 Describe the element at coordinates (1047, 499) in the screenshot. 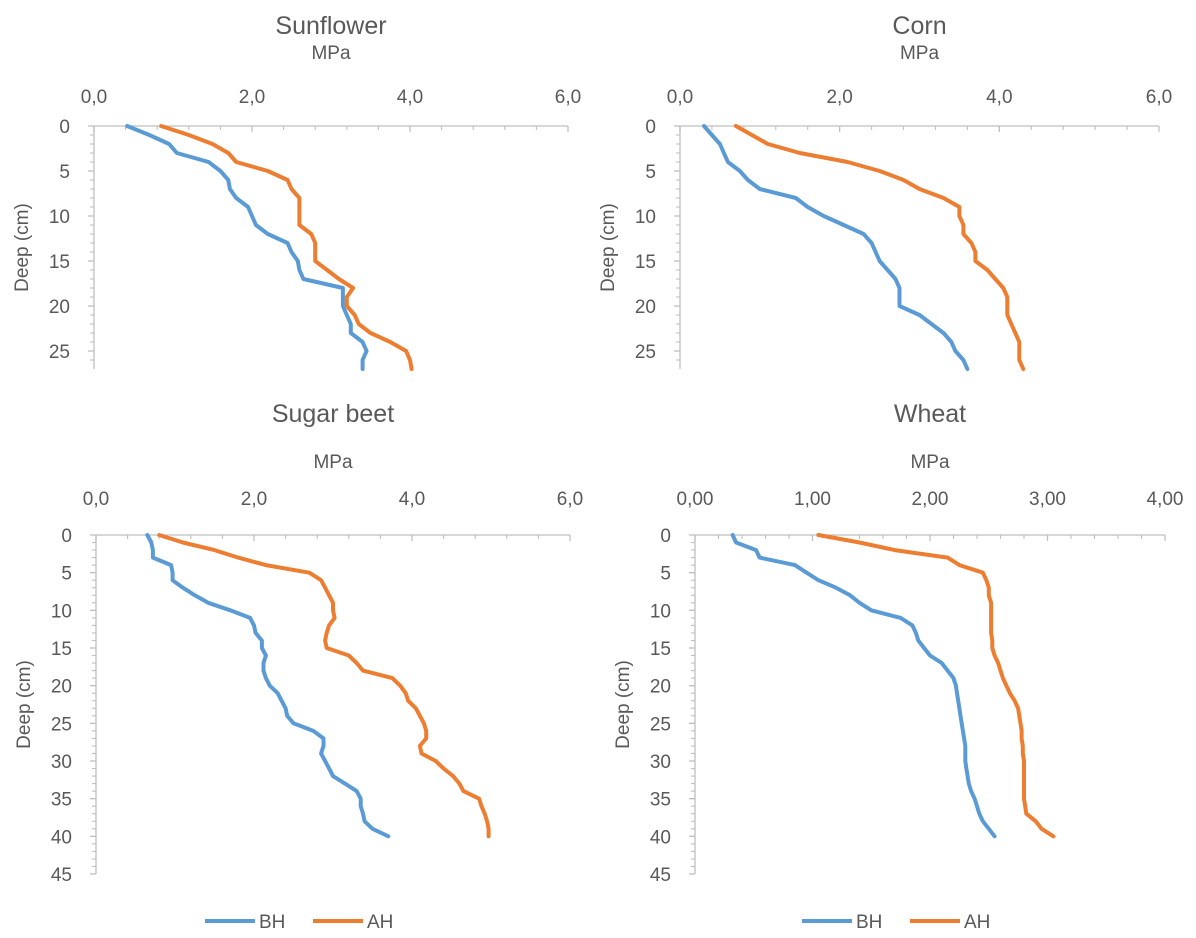

I see `x-tick-label: 3,00` at that location.